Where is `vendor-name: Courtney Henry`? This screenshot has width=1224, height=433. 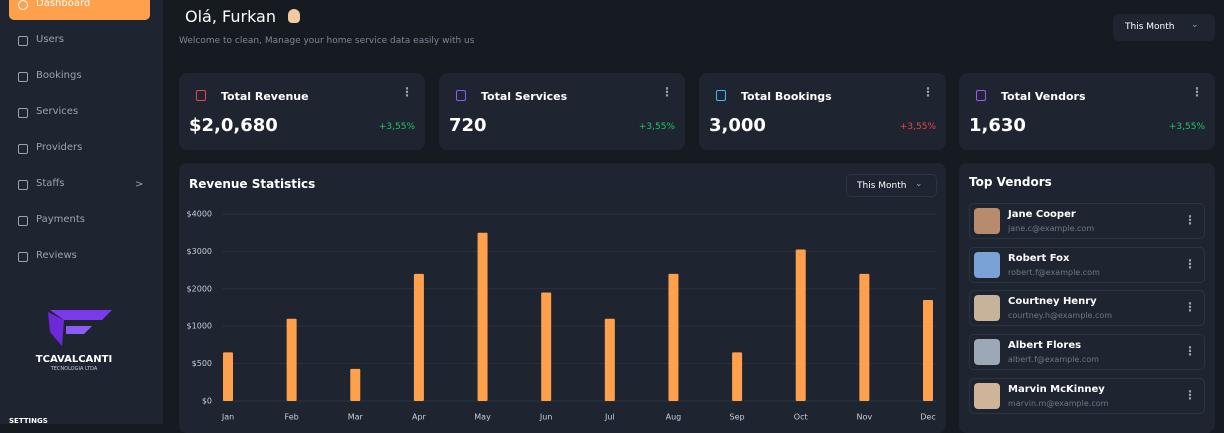 vendor-name: Courtney Henry is located at coordinates (1052, 302).